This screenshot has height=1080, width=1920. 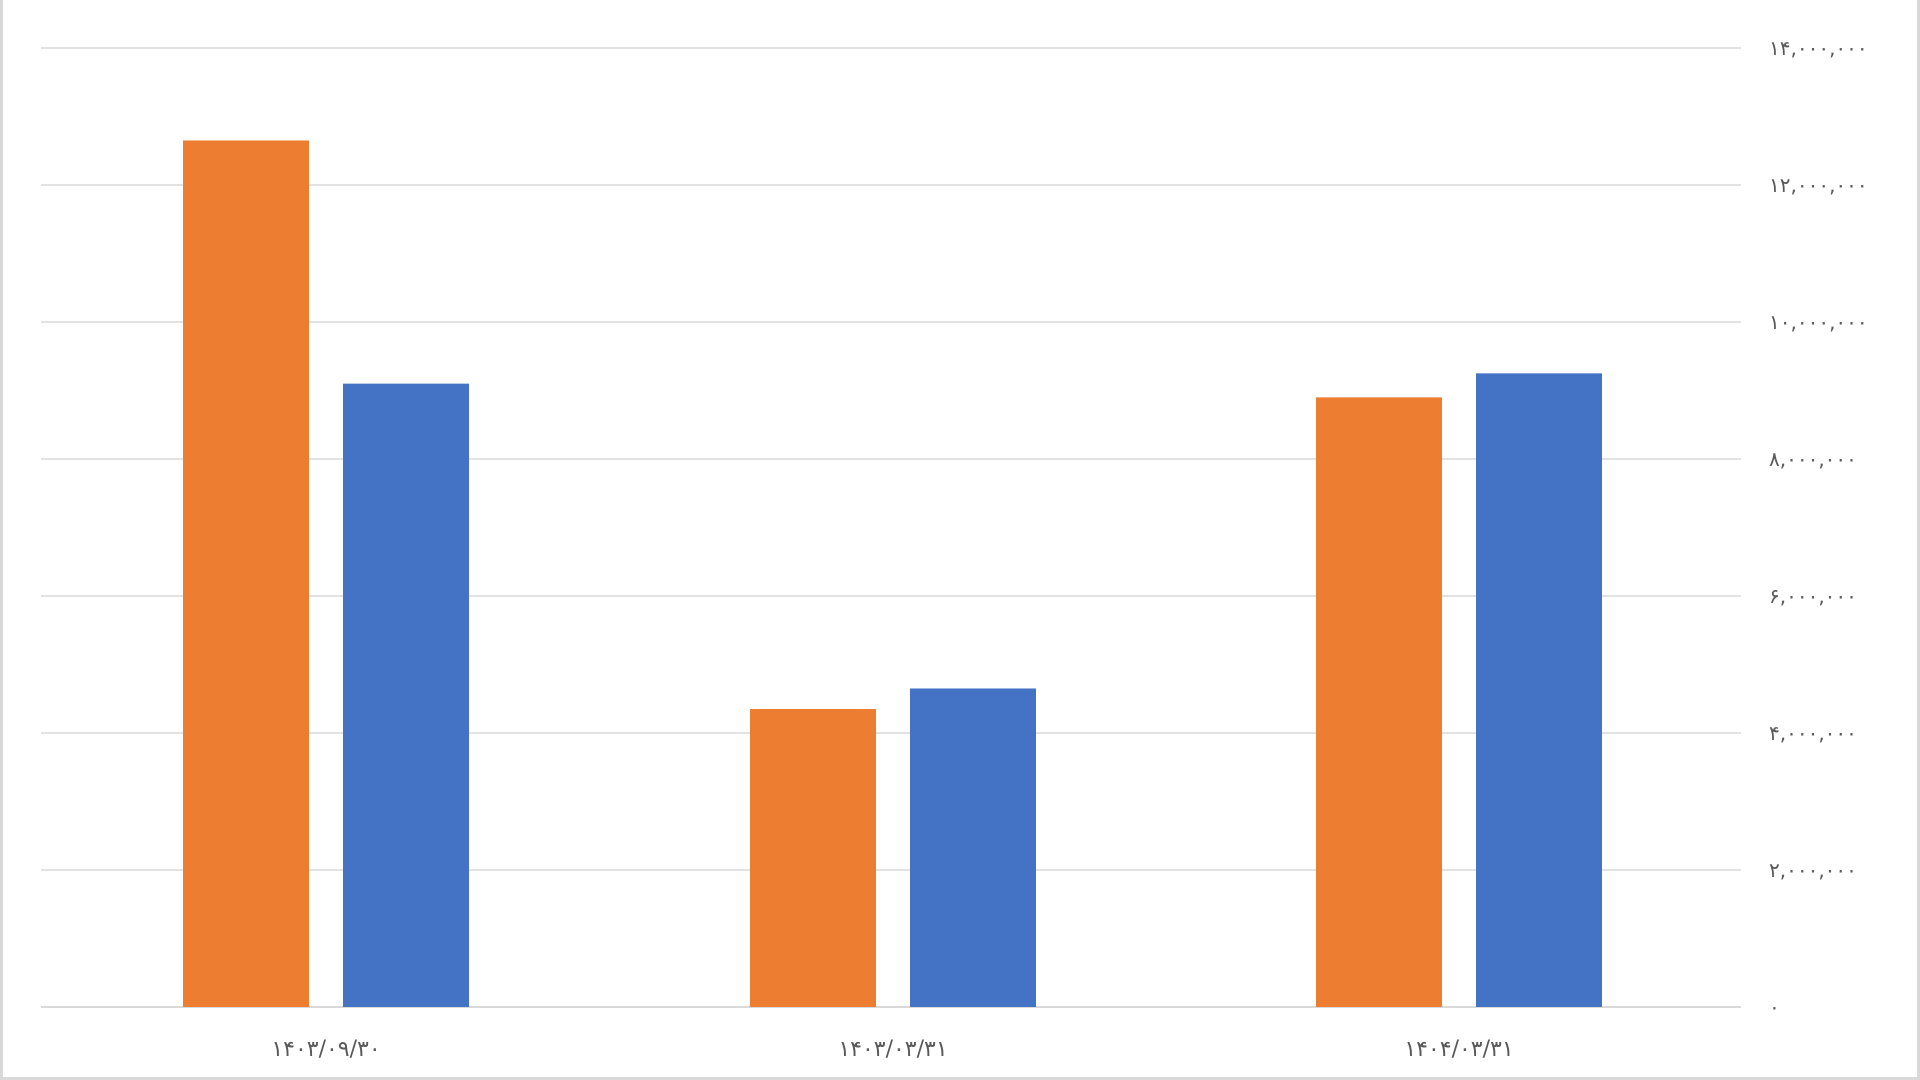 What do you see at coordinates (1458, 1049) in the screenshot?
I see `x-category-label: ۱۴۰۴/۰۳/۳۱` at bounding box center [1458, 1049].